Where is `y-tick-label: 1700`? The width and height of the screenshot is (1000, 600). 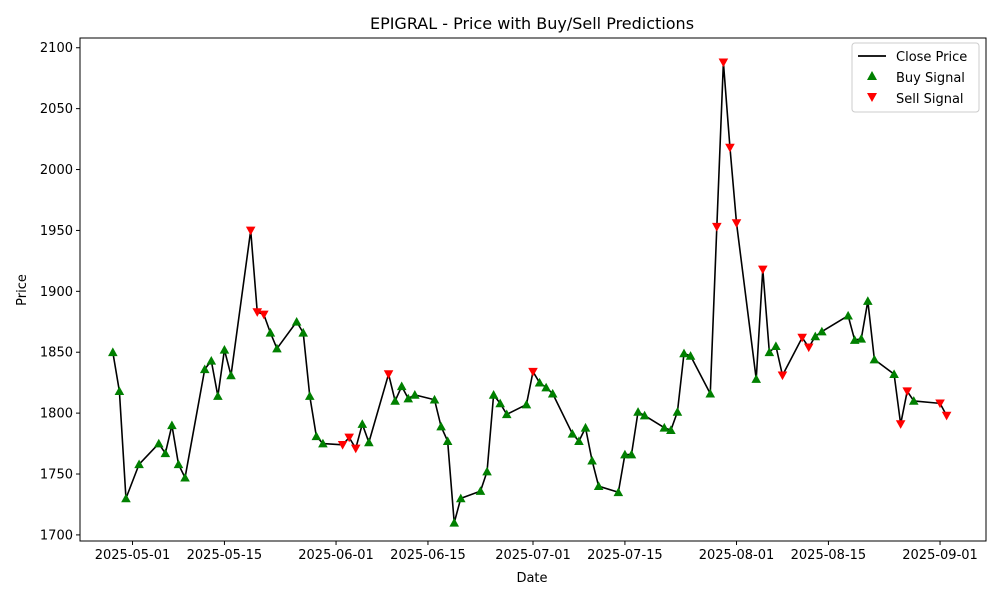
y-tick-label: 1700 is located at coordinates (56, 535).